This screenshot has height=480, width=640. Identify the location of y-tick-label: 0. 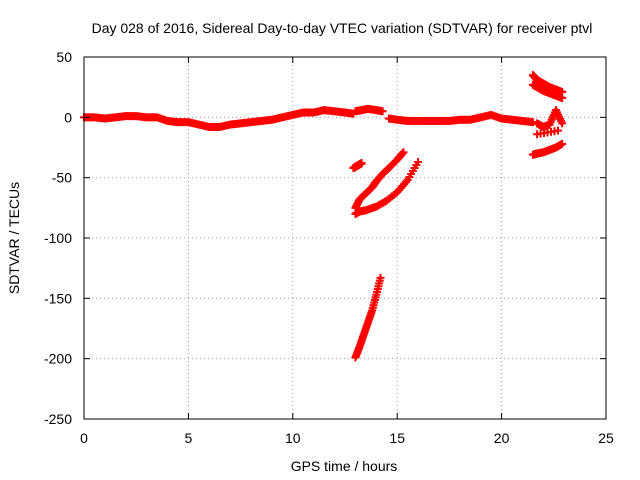
(68, 117).